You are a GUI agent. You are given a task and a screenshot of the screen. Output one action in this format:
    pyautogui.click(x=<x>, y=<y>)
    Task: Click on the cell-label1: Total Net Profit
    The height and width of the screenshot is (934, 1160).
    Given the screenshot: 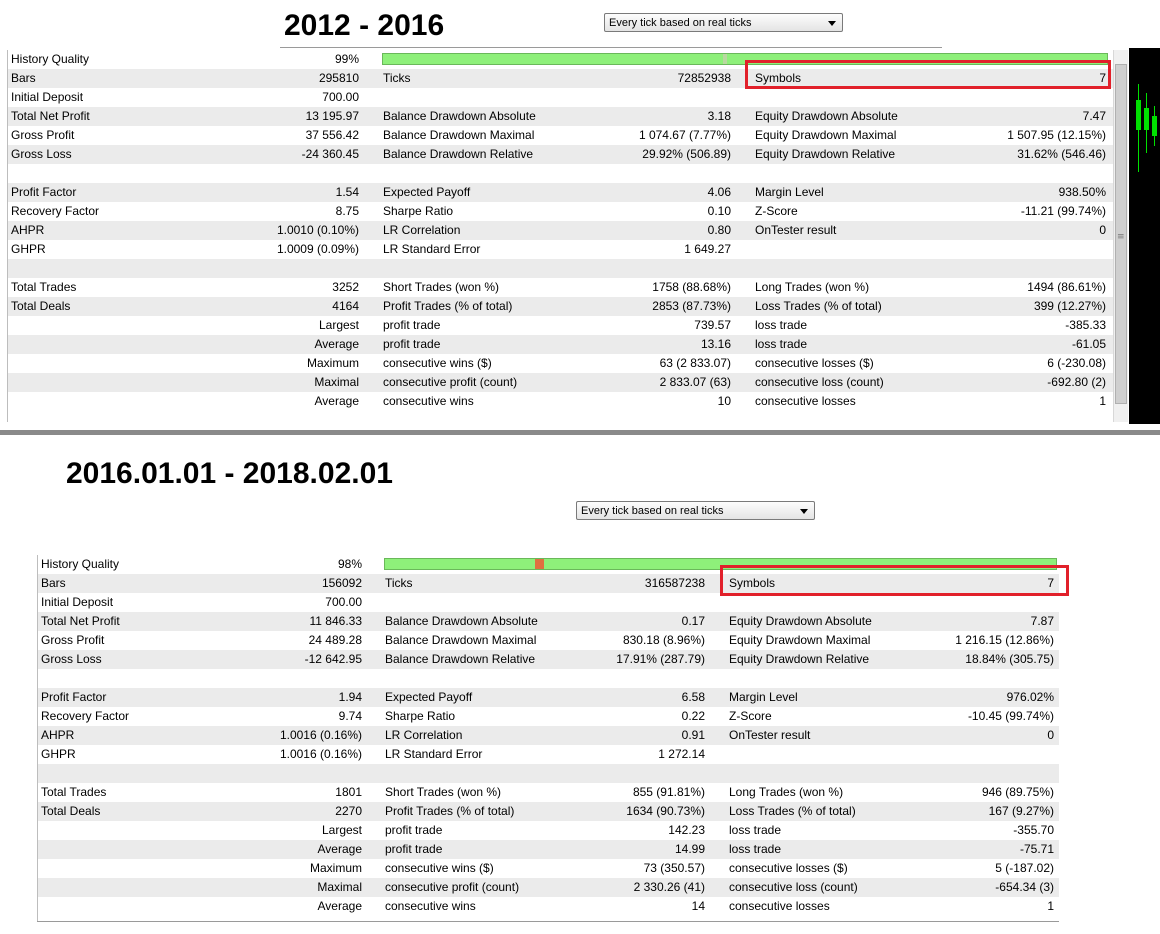 What is the action you would take?
    pyautogui.click(x=50, y=116)
    